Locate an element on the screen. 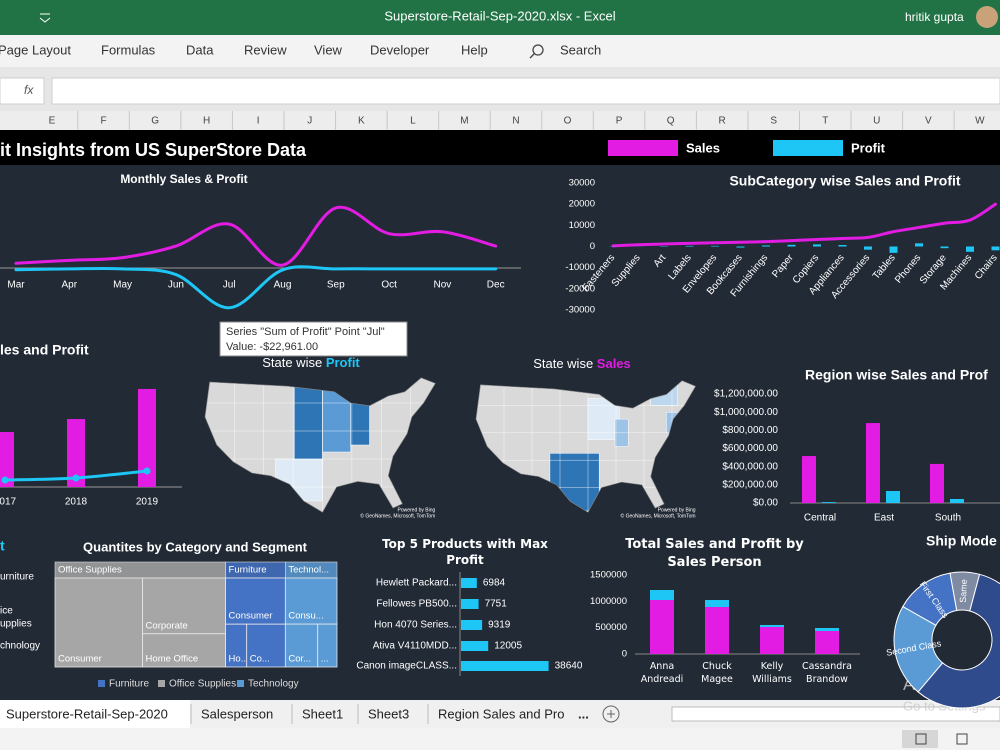 The height and width of the screenshot is (750, 1000). active-sheet-tab is located at coordinates (95, 714).